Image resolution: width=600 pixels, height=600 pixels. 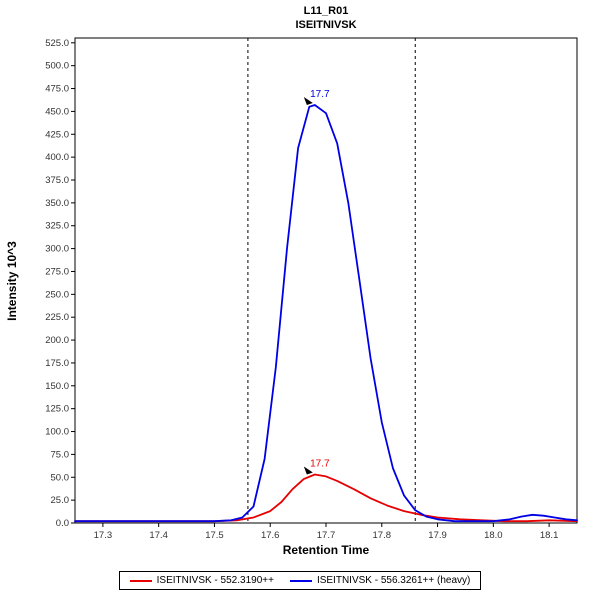 I want to click on x-tick-label: 18.1, so click(x=549, y=535).